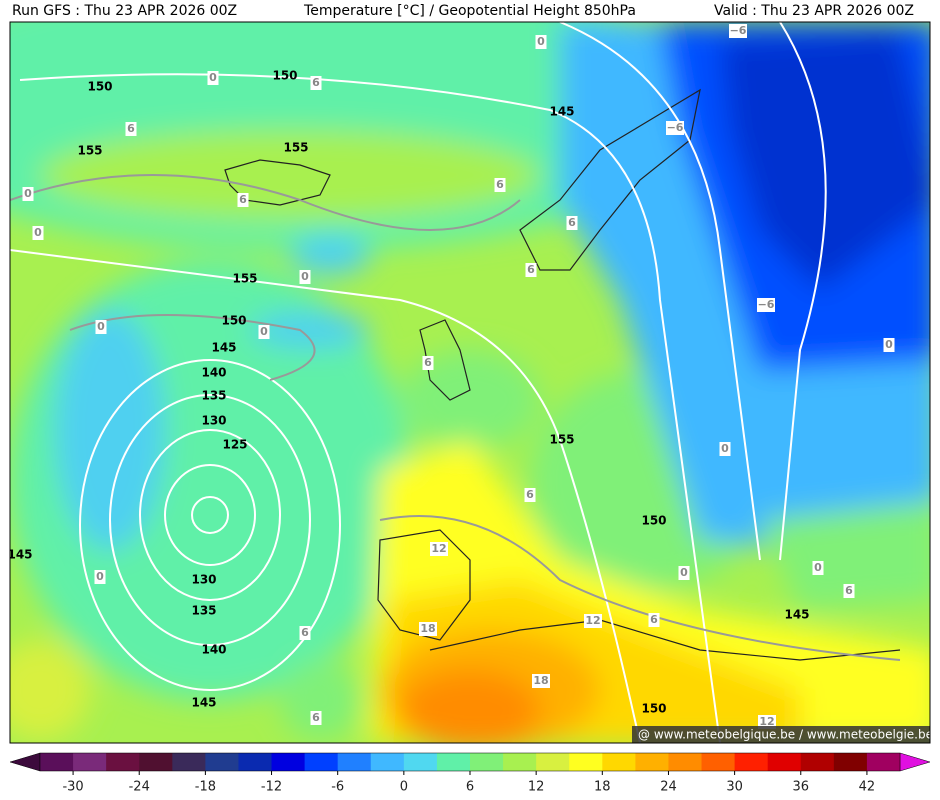 This screenshot has height=800, width=940. I want to click on height-label: 155, so click(561, 440).